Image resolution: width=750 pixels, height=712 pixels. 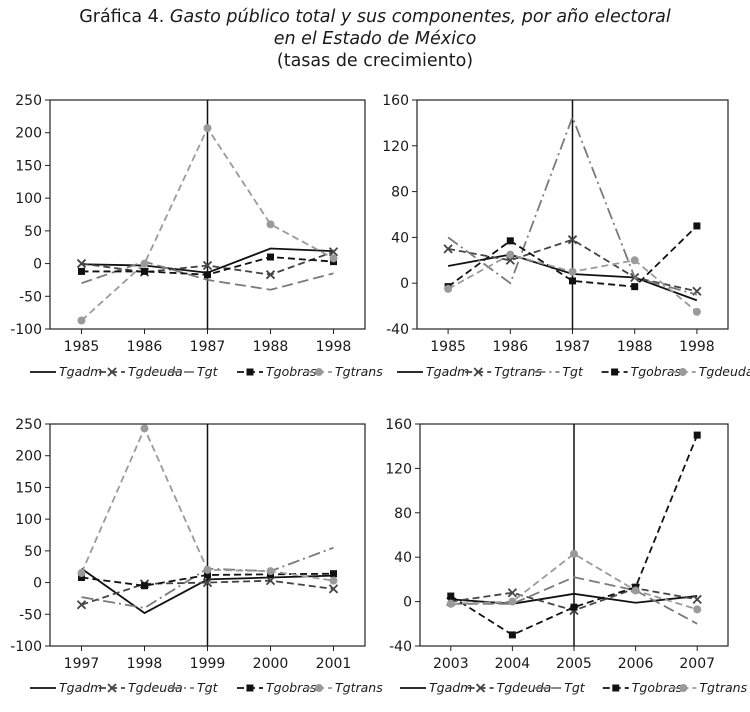 What do you see at coordinates (82, 347) in the screenshot?
I see `x-tick-label: 1985` at bounding box center [82, 347].